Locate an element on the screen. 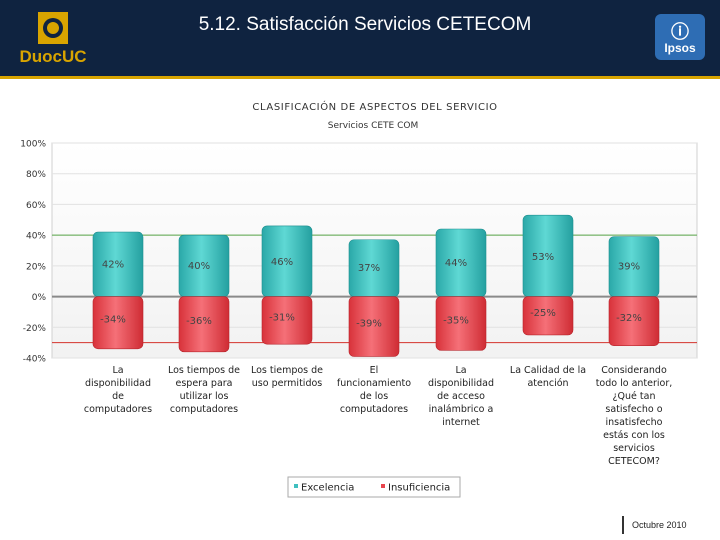 The height and width of the screenshot is (540, 720). category-label: de los is located at coordinates (374, 396).